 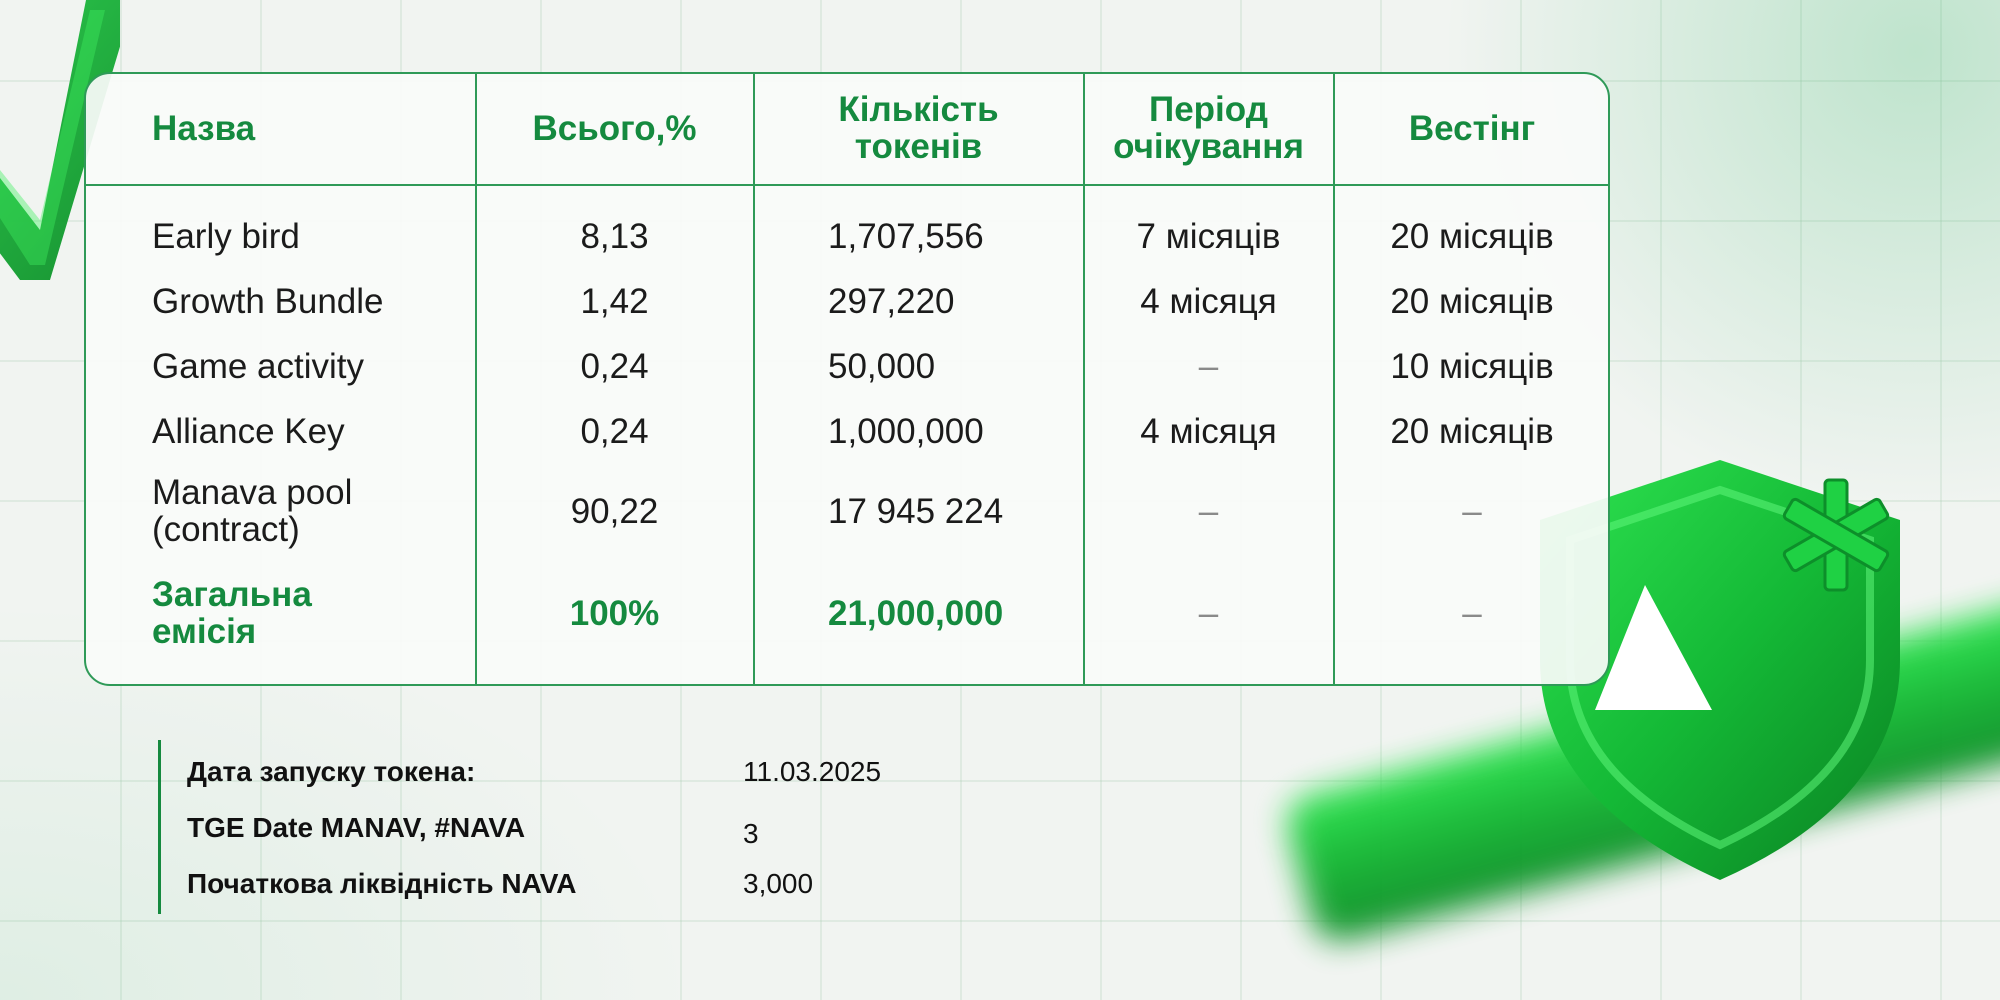 I want to click on cell-percent: 8,13, so click(x=614, y=236).